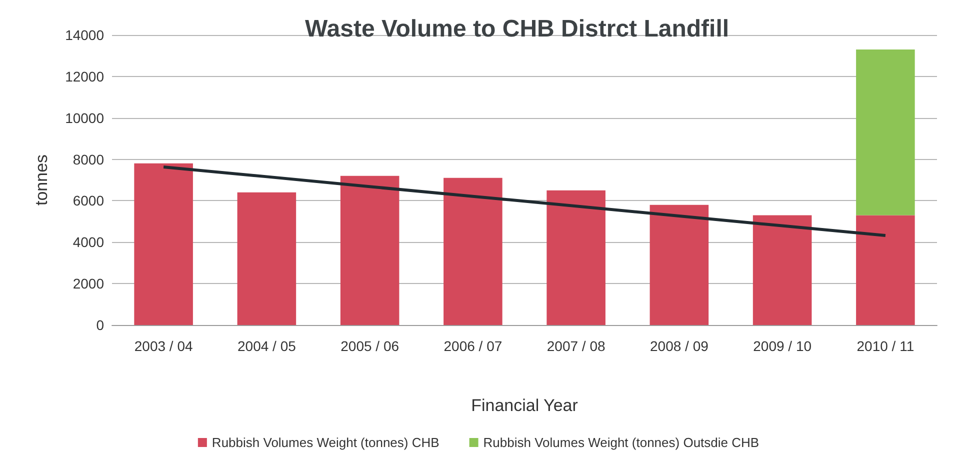  Describe the element at coordinates (84, 118) in the screenshot. I see `y-tick-label: 10000` at that location.